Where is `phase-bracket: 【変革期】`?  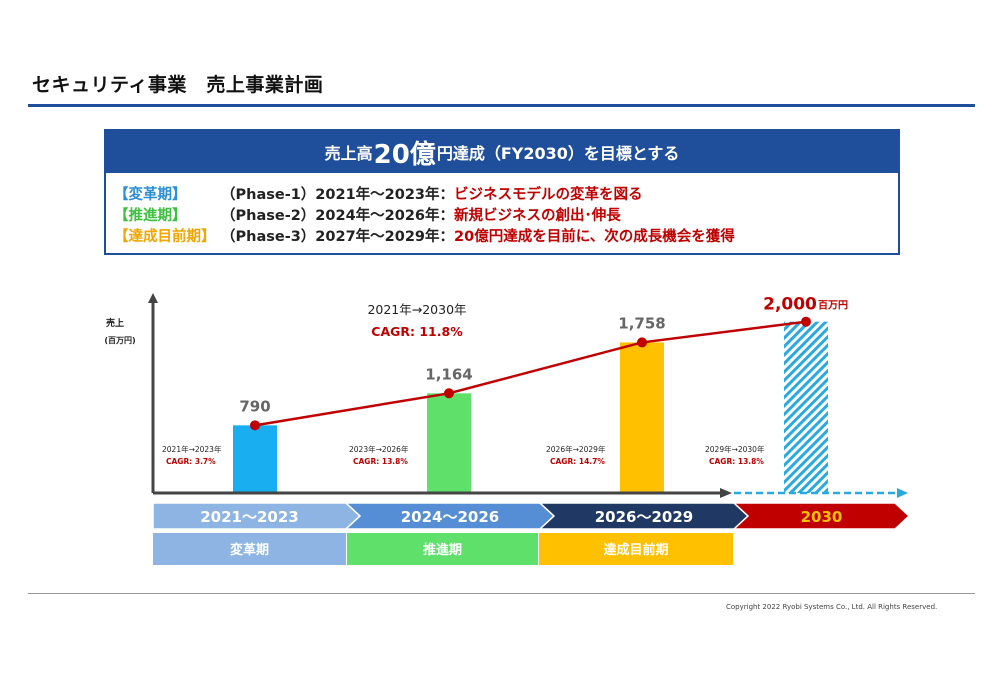 phase-bracket: 【変革期】 is located at coordinates (150, 195).